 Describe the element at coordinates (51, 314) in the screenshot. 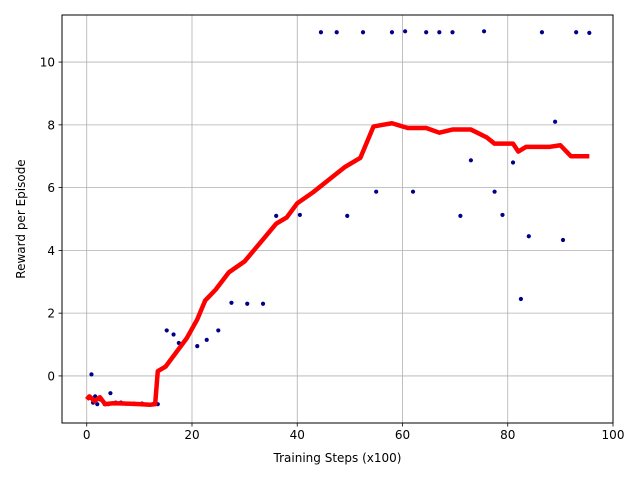

I see `y-tick-label: 2` at that location.